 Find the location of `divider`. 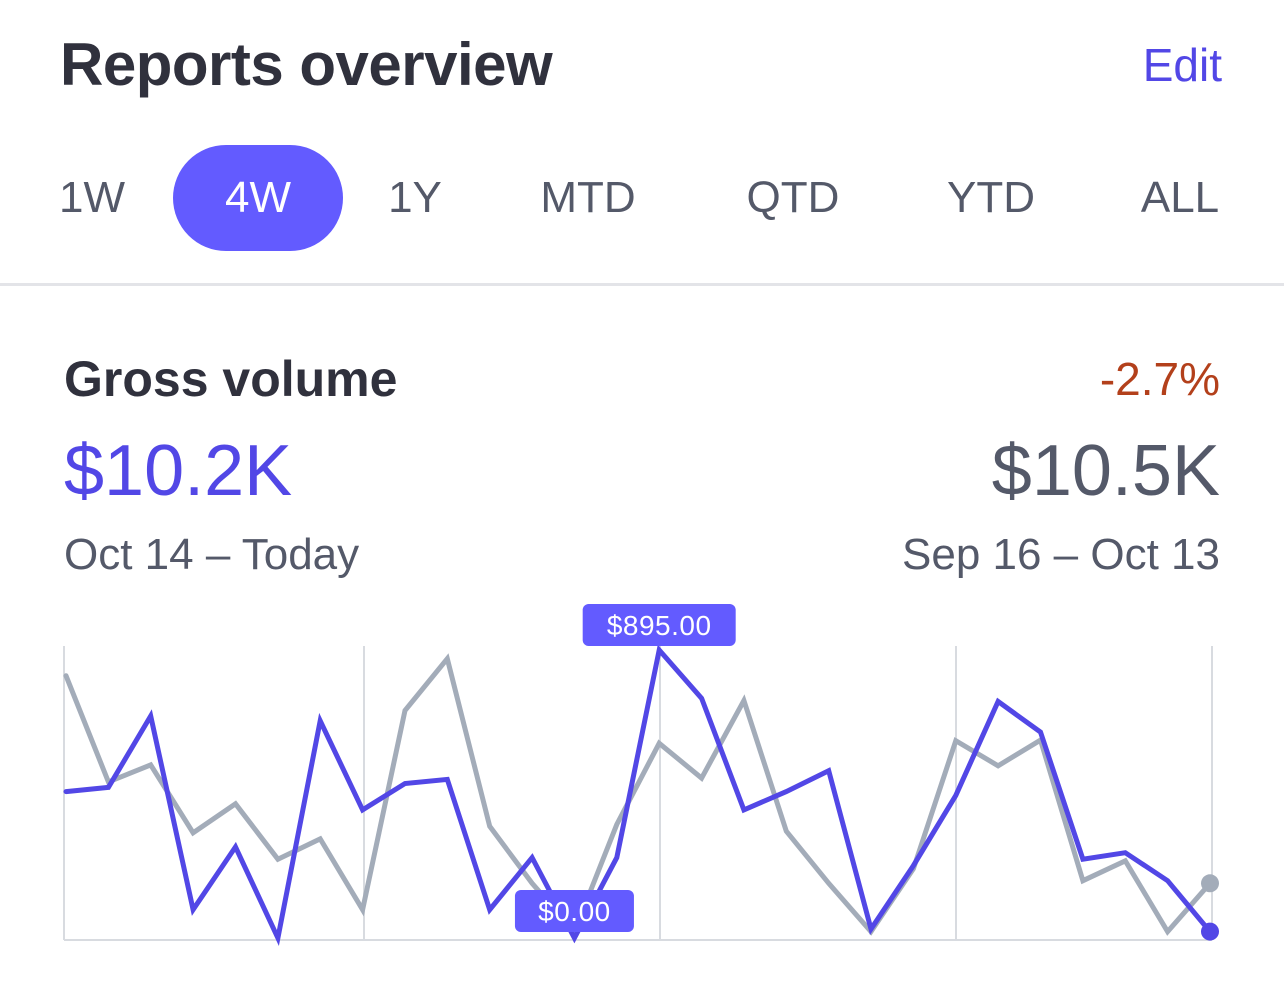

divider is located at coordinates (642, 284).